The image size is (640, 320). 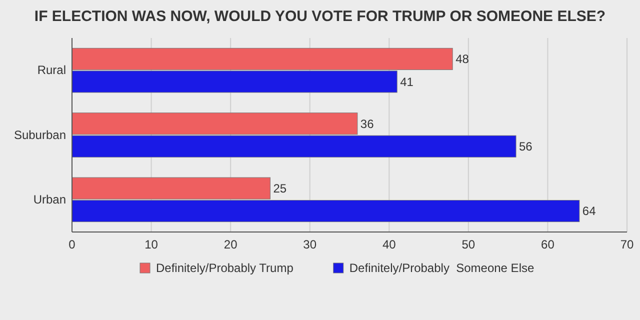 I want to click on data-label: 56, so click(x=526, y=147).